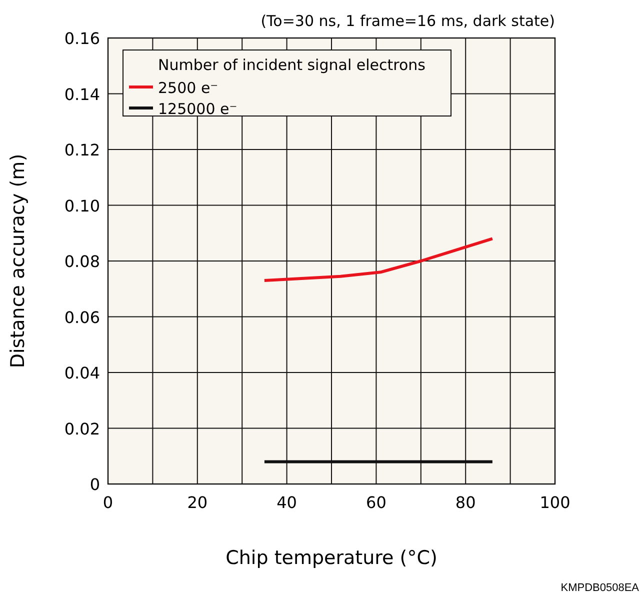 The image size is (643, 603). I want to click on x-tick-label: 100, so click(555, 502).